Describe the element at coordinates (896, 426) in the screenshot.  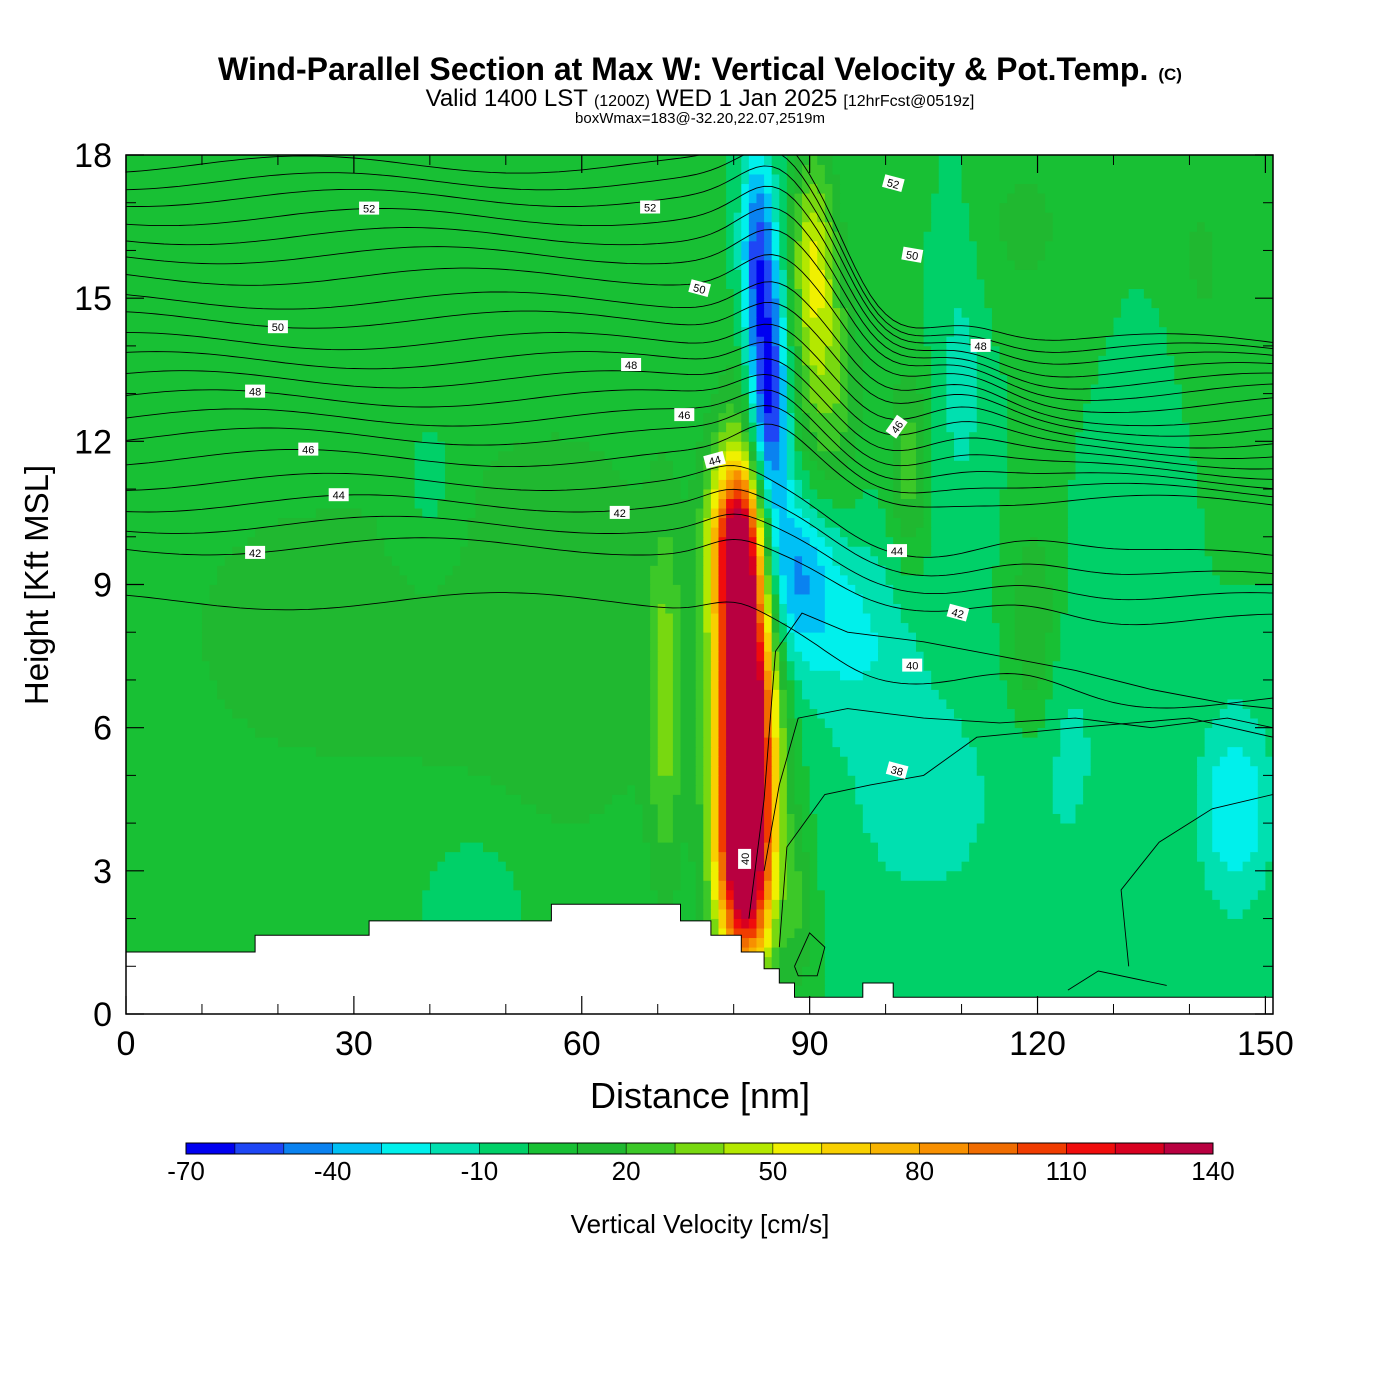
I see `contour-label: 46` at that location.